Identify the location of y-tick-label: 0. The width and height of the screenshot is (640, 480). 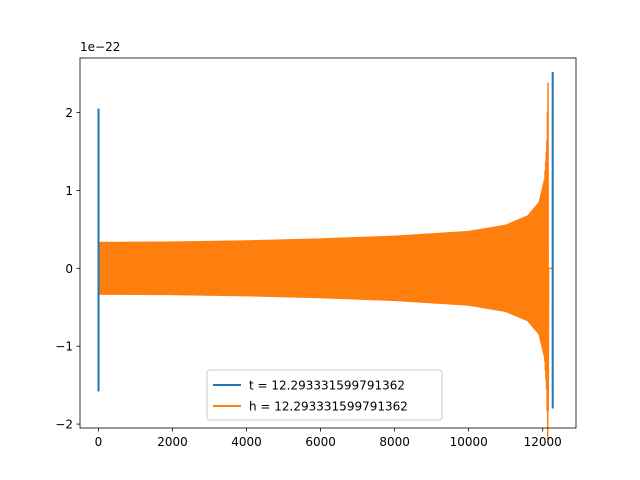
(69, 269).